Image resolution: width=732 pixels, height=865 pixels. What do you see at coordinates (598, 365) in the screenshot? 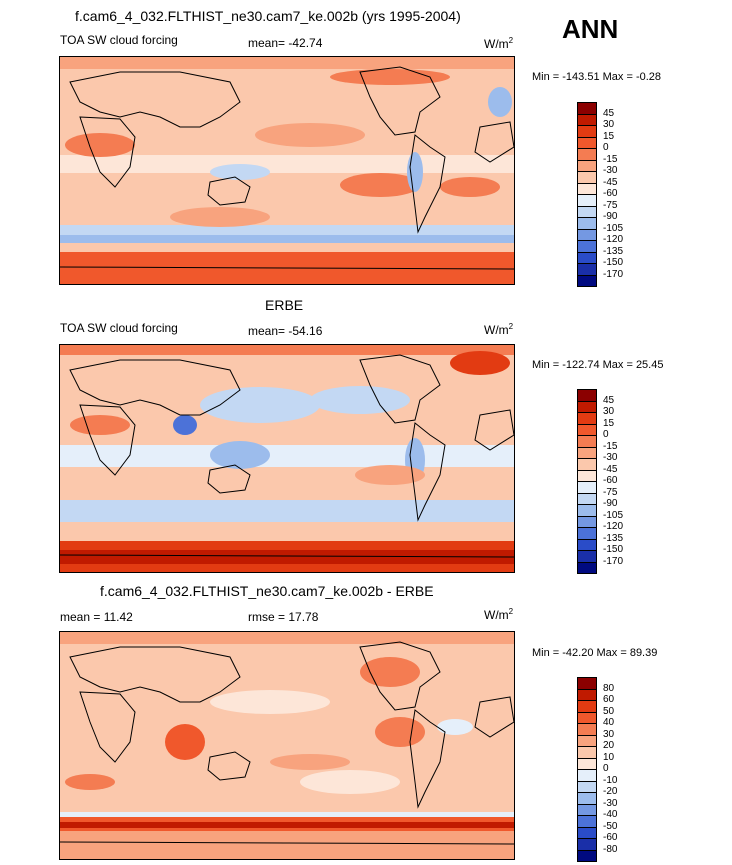
I see `panel-2-minmax: Min = -122.74 Max = 25.45` at bounding box center [598, 365].